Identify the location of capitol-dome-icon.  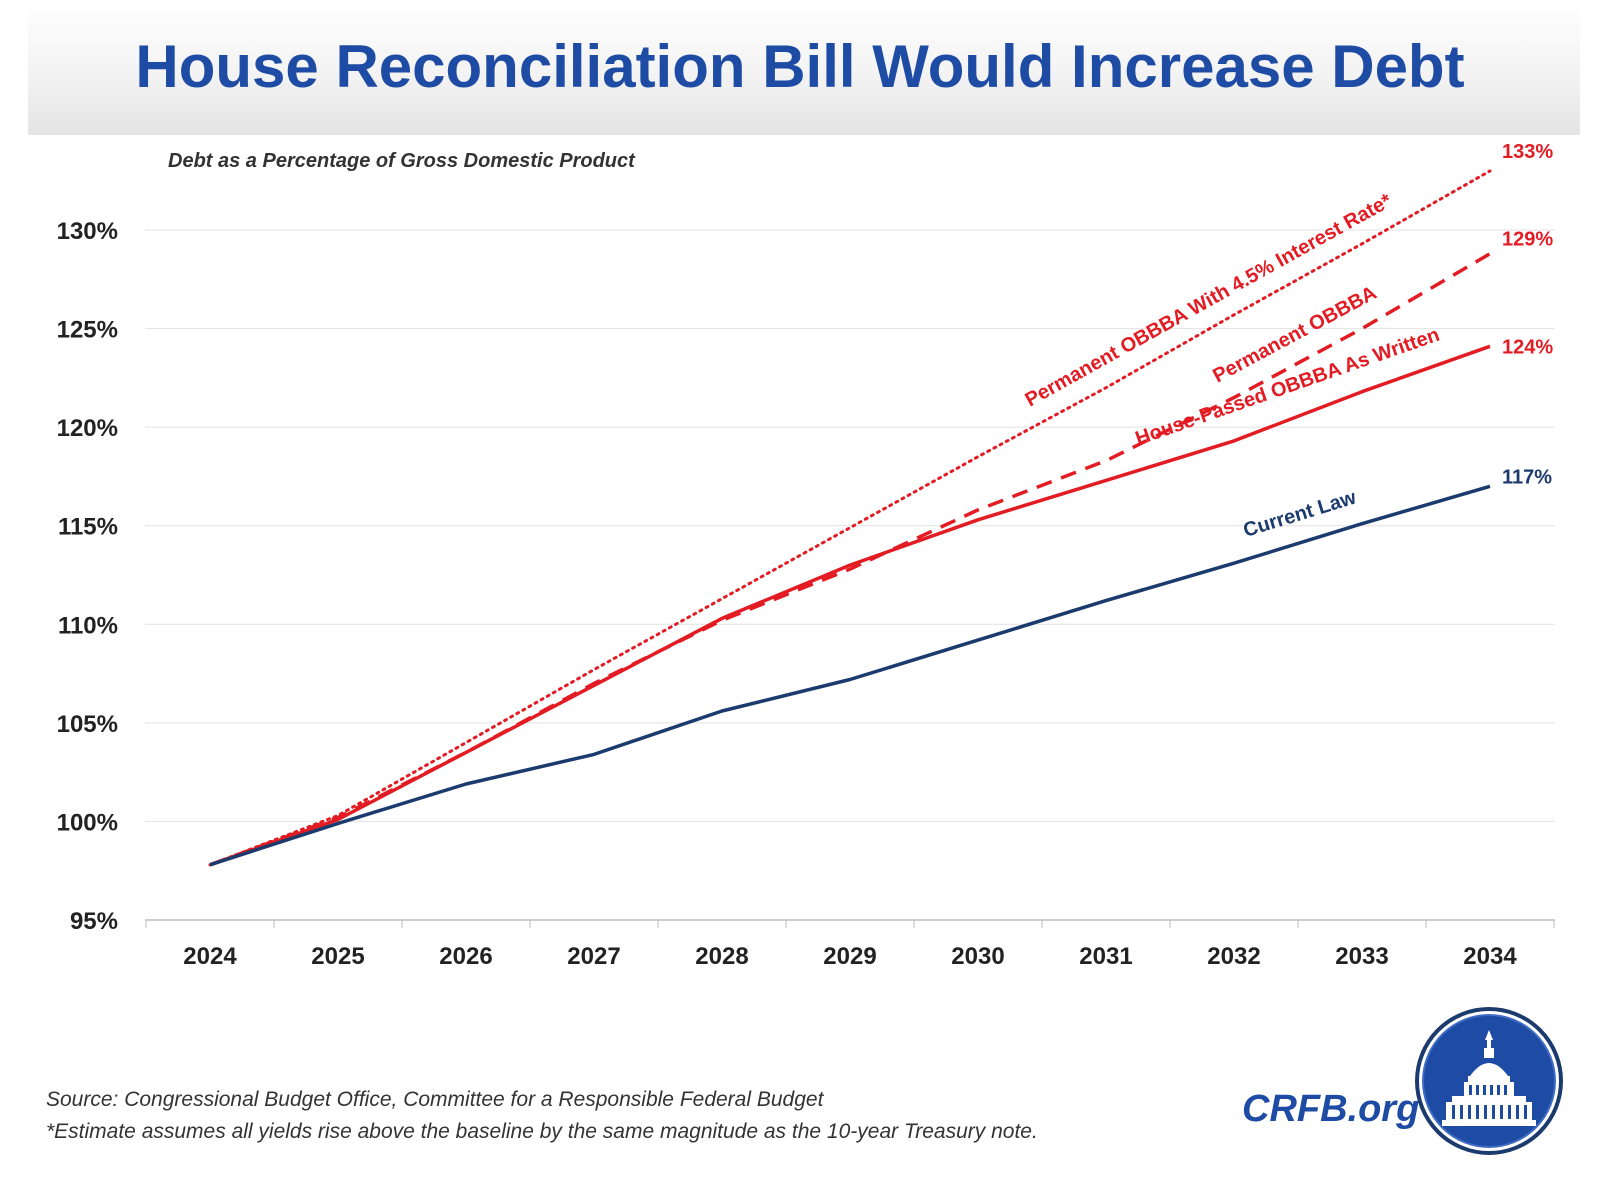
(1489, 1081).